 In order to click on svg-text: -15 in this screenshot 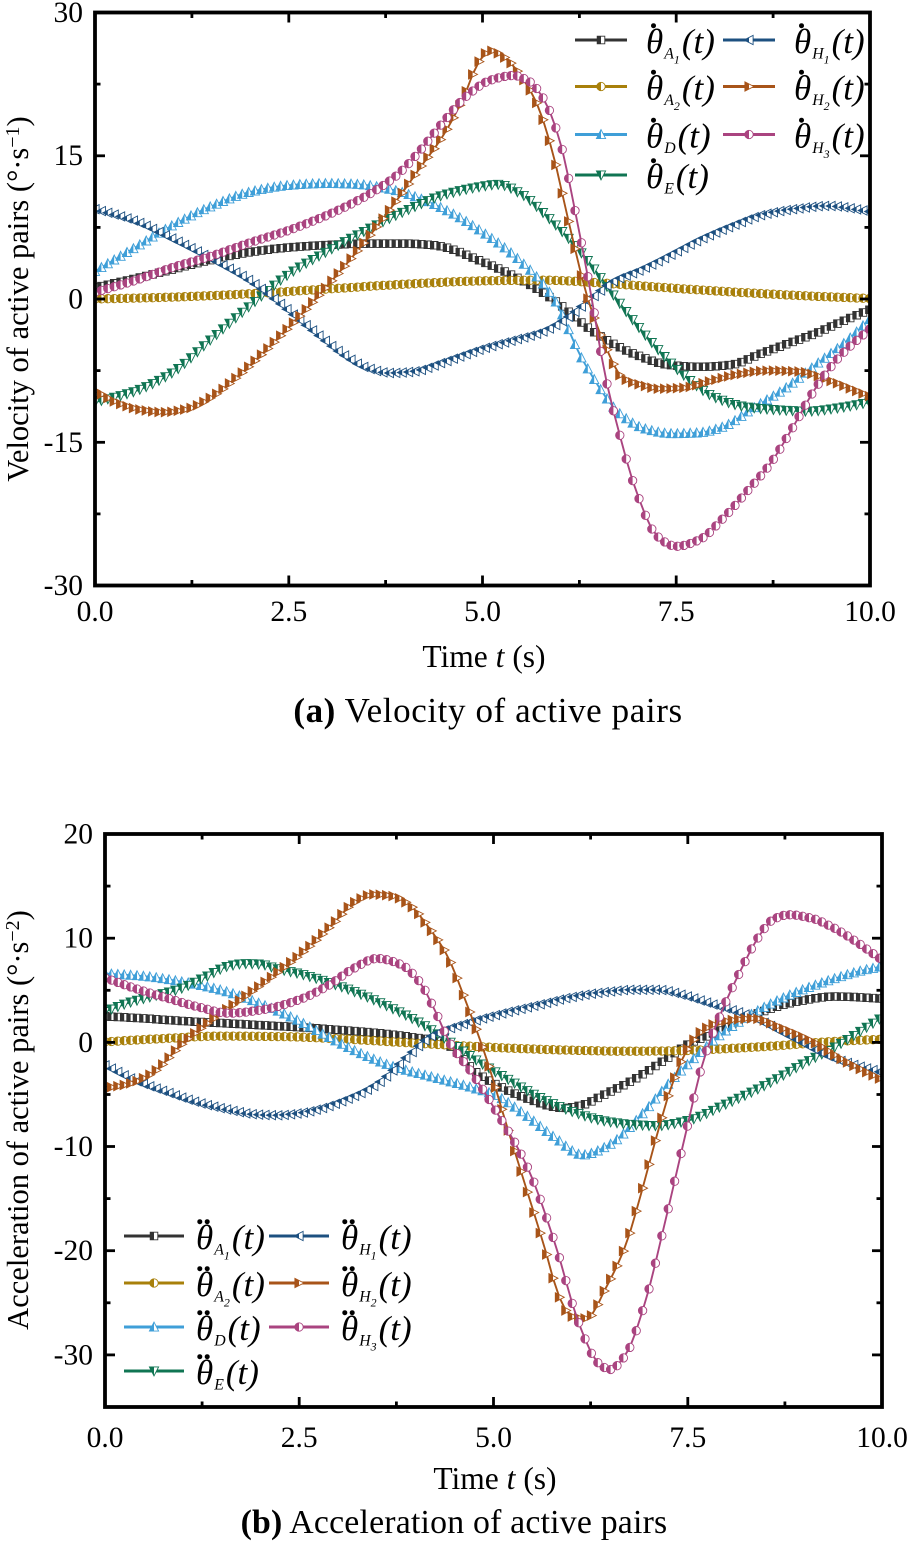, I will do `click(63, 443)`.